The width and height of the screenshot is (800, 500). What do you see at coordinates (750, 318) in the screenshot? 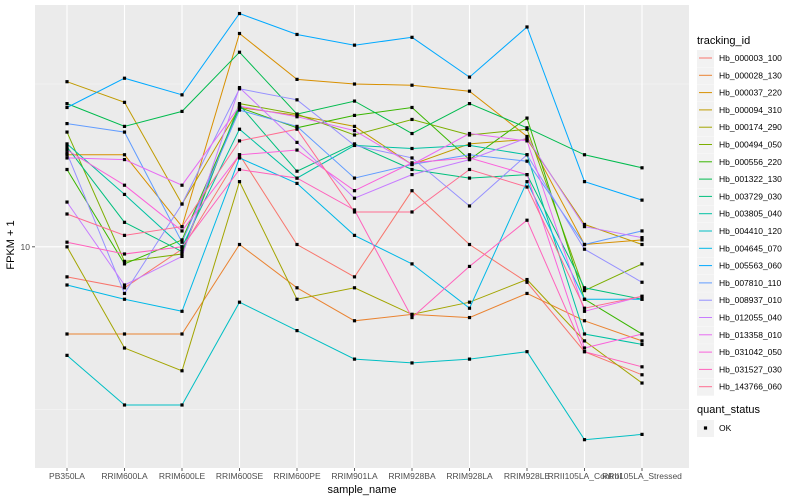
I see `legend-entry-label: Hb_012055_040` at bounding box center [750, 318].